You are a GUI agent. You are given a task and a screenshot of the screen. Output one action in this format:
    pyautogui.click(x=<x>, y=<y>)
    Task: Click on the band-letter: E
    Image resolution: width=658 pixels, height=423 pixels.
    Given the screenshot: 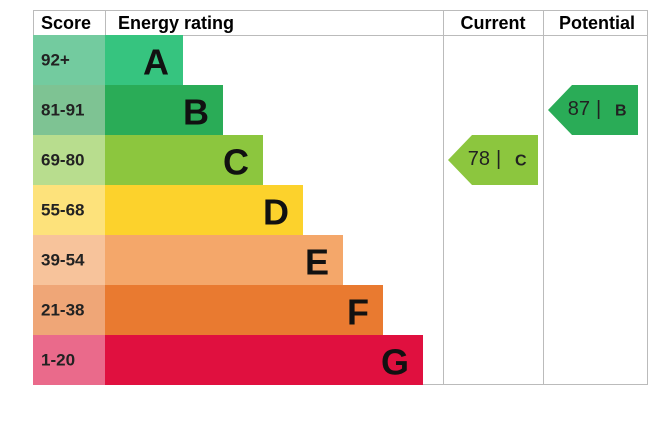 What is the action you would take?
    pyautogui.click(x=317, y=262)
    